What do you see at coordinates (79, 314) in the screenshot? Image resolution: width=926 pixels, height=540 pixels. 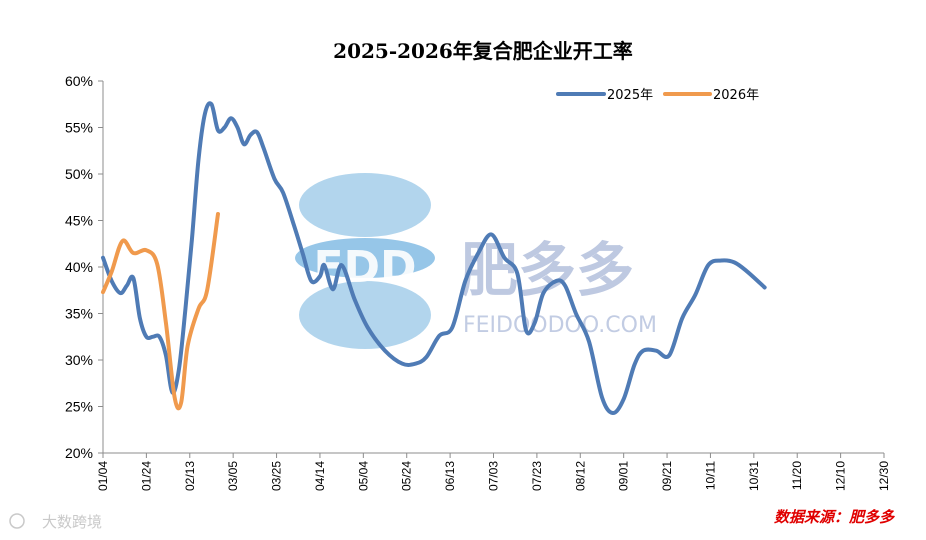 I see `y-tick-label: 35%` at bounding box center [79, 314].